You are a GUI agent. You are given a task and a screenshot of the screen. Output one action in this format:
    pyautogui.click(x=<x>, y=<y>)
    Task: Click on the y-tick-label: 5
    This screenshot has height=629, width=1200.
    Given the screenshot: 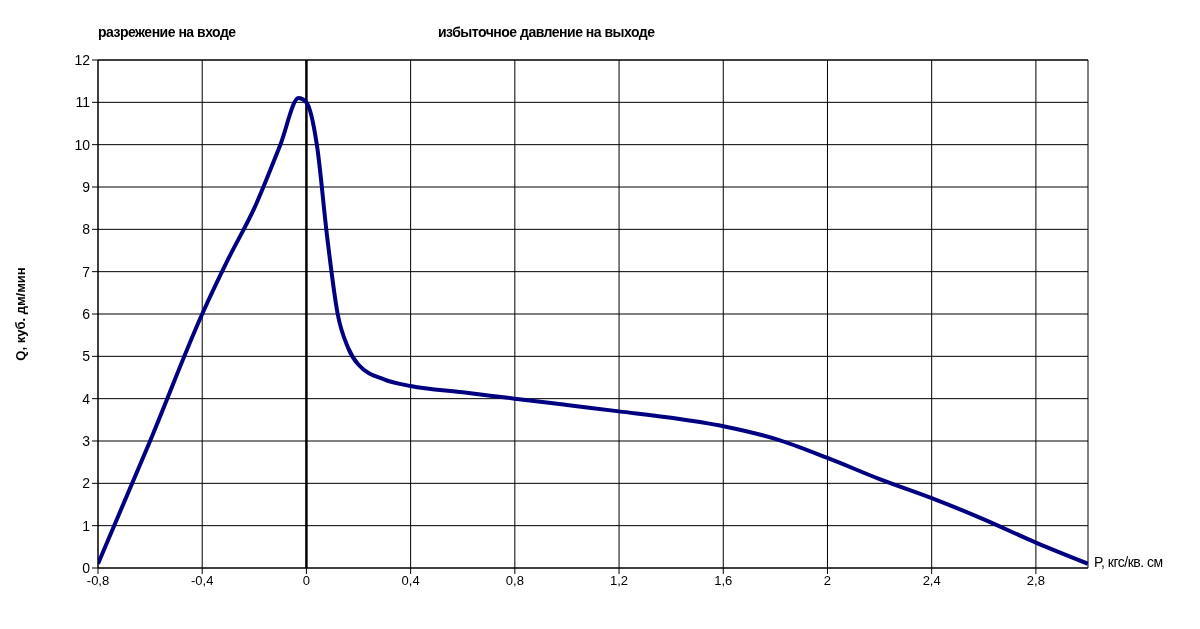 What is the action you would take?
    pyautogui.click(x=86, y=356)
    